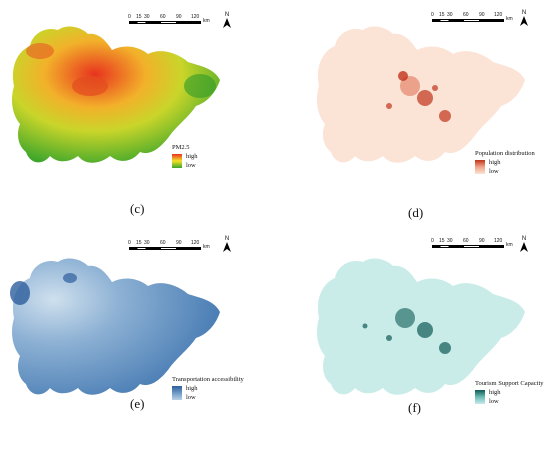 This screenshot has width=550, height=452. I want to click on legend-title: PM2.5, so click(181, 147).